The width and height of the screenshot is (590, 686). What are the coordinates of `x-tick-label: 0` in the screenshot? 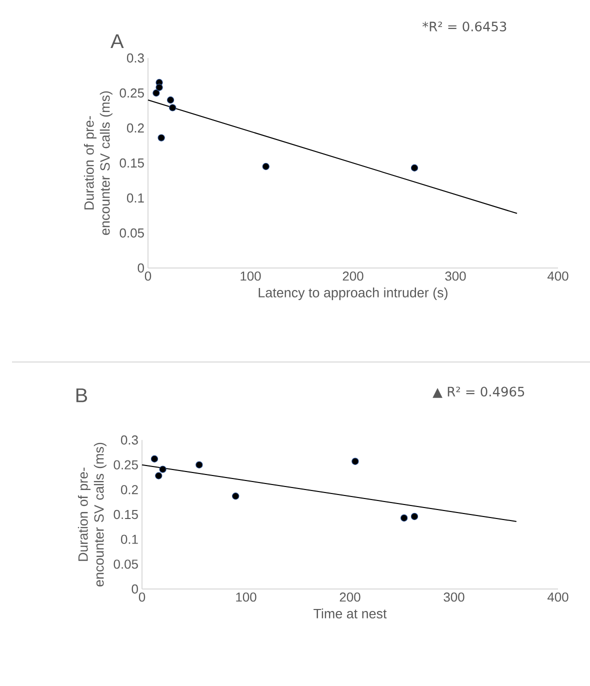 It's located at (147, 276).